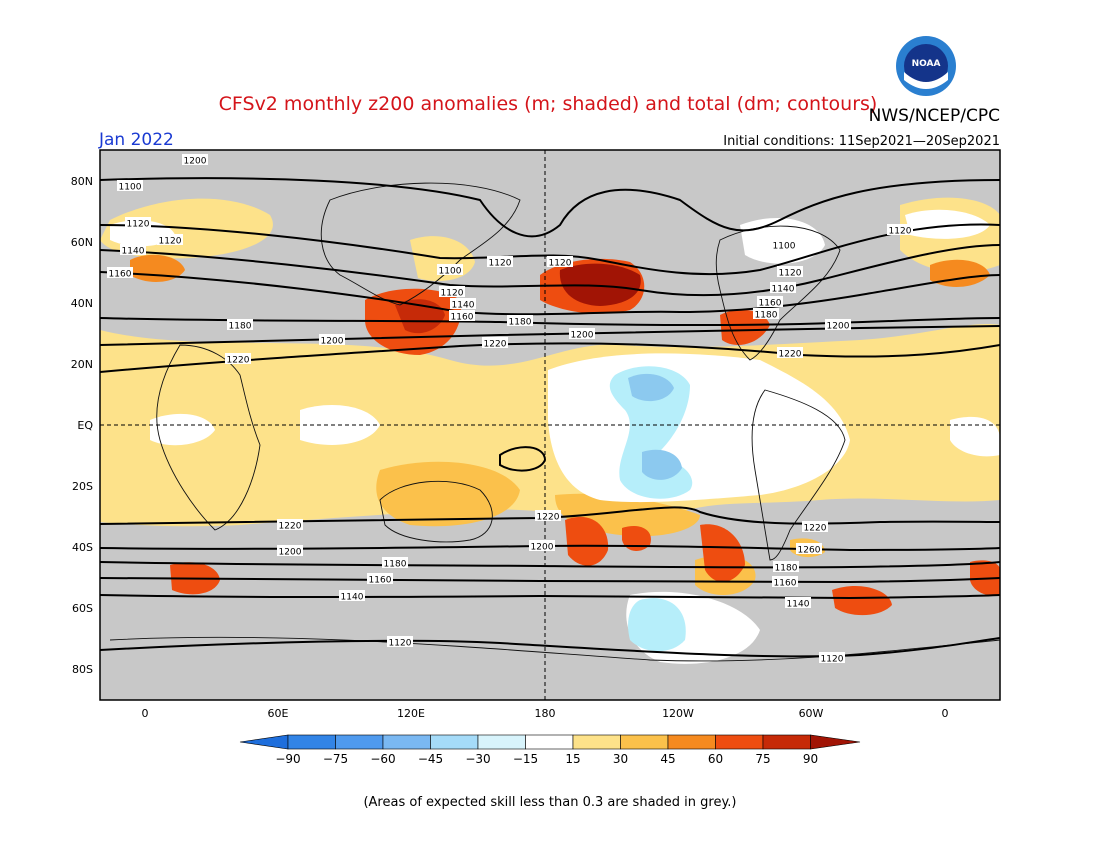  What do you see at coordinates (182, 429) in the screenshot?
I see `neutral-africa` at bounding box center [182, 429].